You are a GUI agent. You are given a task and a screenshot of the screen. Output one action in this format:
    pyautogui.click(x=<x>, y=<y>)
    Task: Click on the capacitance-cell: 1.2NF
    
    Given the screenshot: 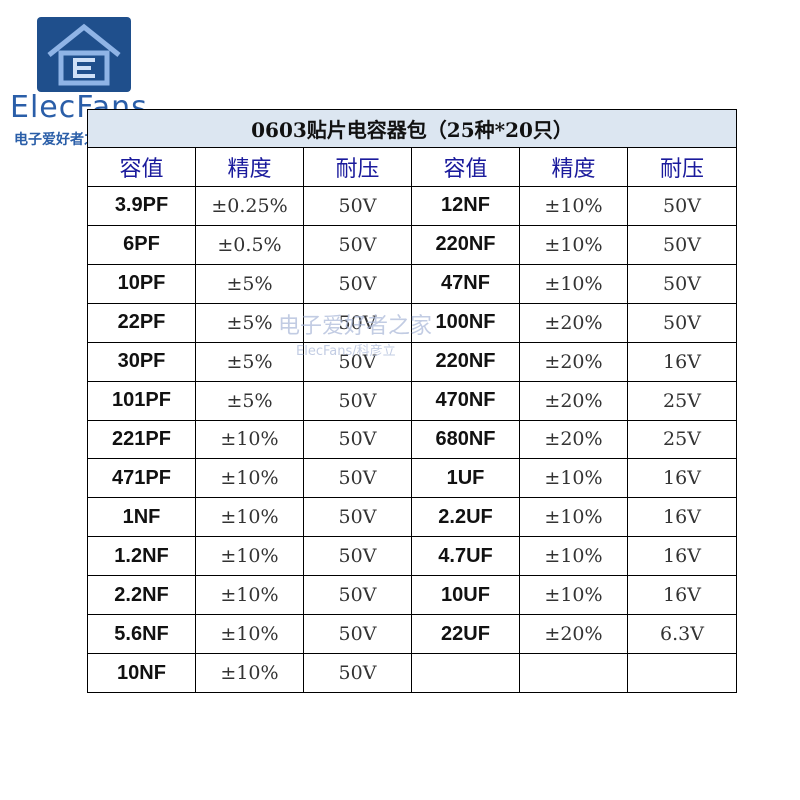 What is the action you would take?
    pyautogui.click(x=141, y=556)
    